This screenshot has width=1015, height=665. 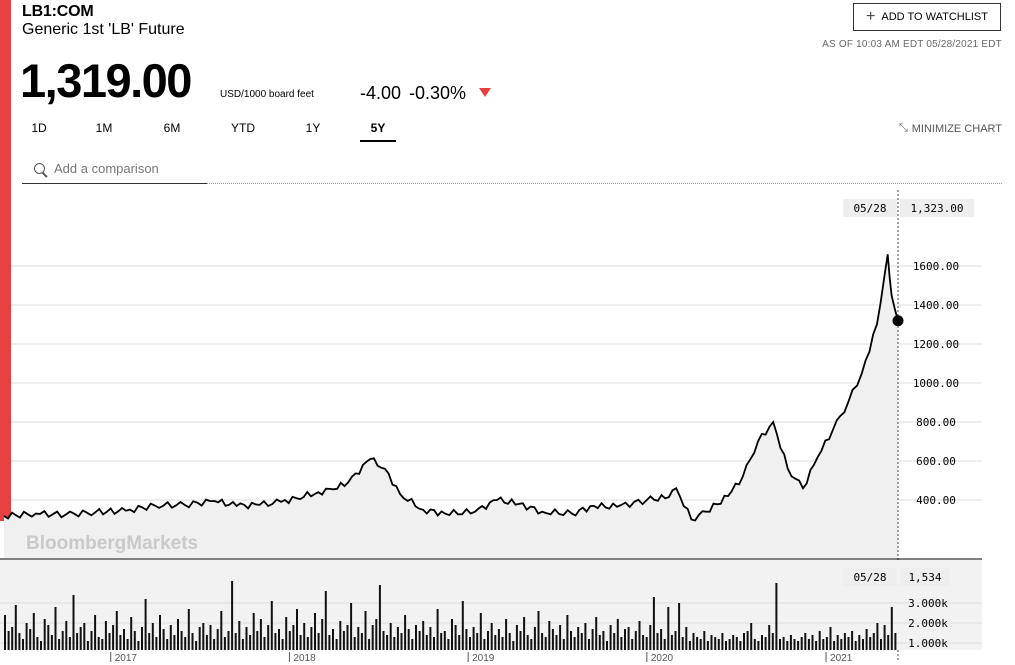 What do you see at coordinates (172, 128) in the screenshot?
I see `tab-6m: 6M` at bounding box center [172, 128].